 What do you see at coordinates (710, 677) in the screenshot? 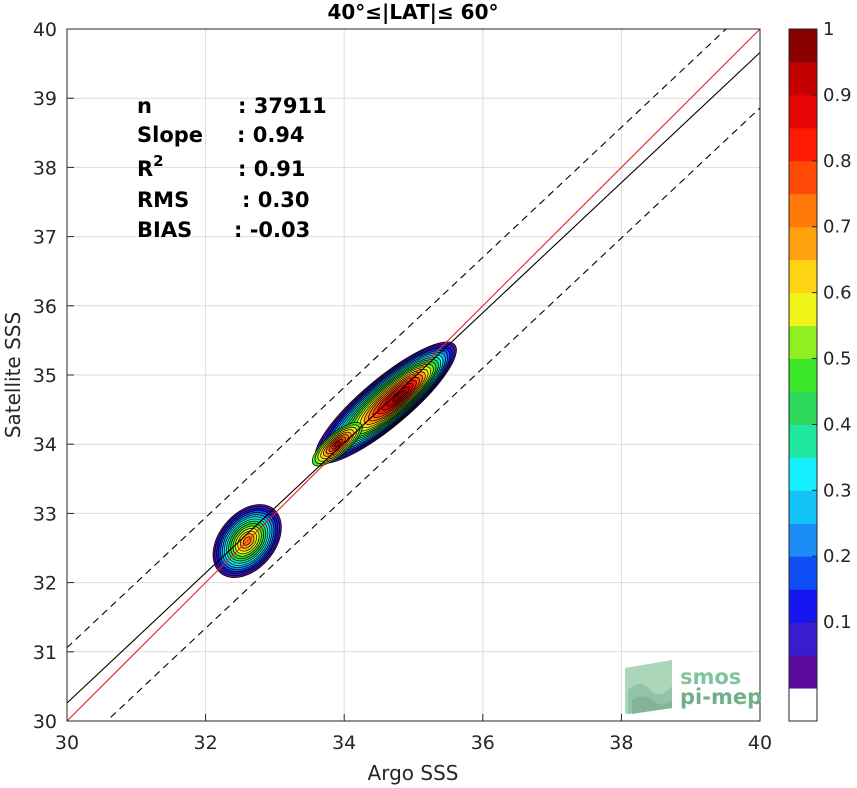
I see `logo-line1: smos` at bounding box center [710, 677].